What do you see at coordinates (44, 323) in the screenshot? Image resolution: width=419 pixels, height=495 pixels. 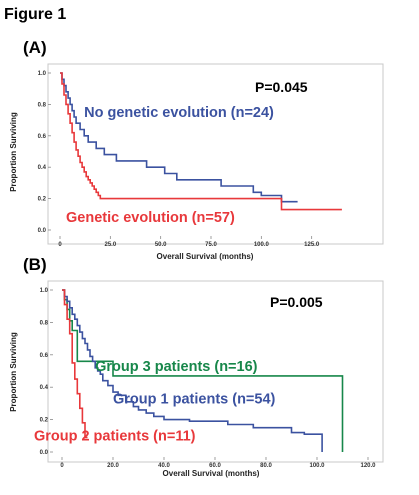 I see `panel-b-ytick-label: 0.8` at bounding box center [44, 323].